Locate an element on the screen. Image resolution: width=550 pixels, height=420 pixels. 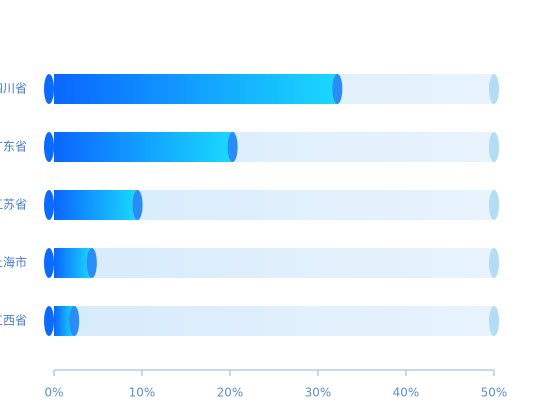
x-tick-label: 0% is located at coordinates (53, 393).